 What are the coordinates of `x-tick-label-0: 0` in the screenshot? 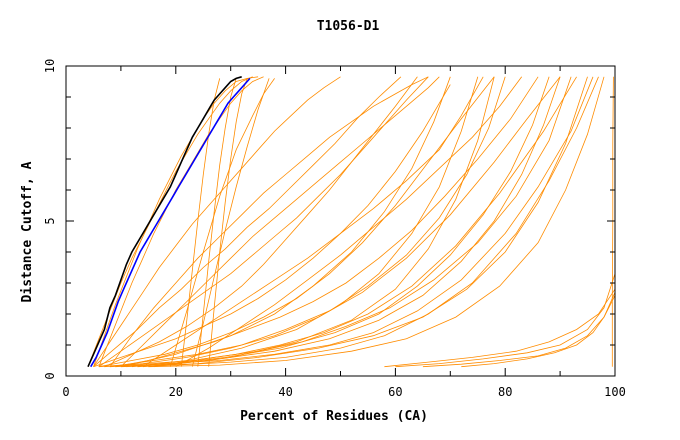 It's located at (65, 392).